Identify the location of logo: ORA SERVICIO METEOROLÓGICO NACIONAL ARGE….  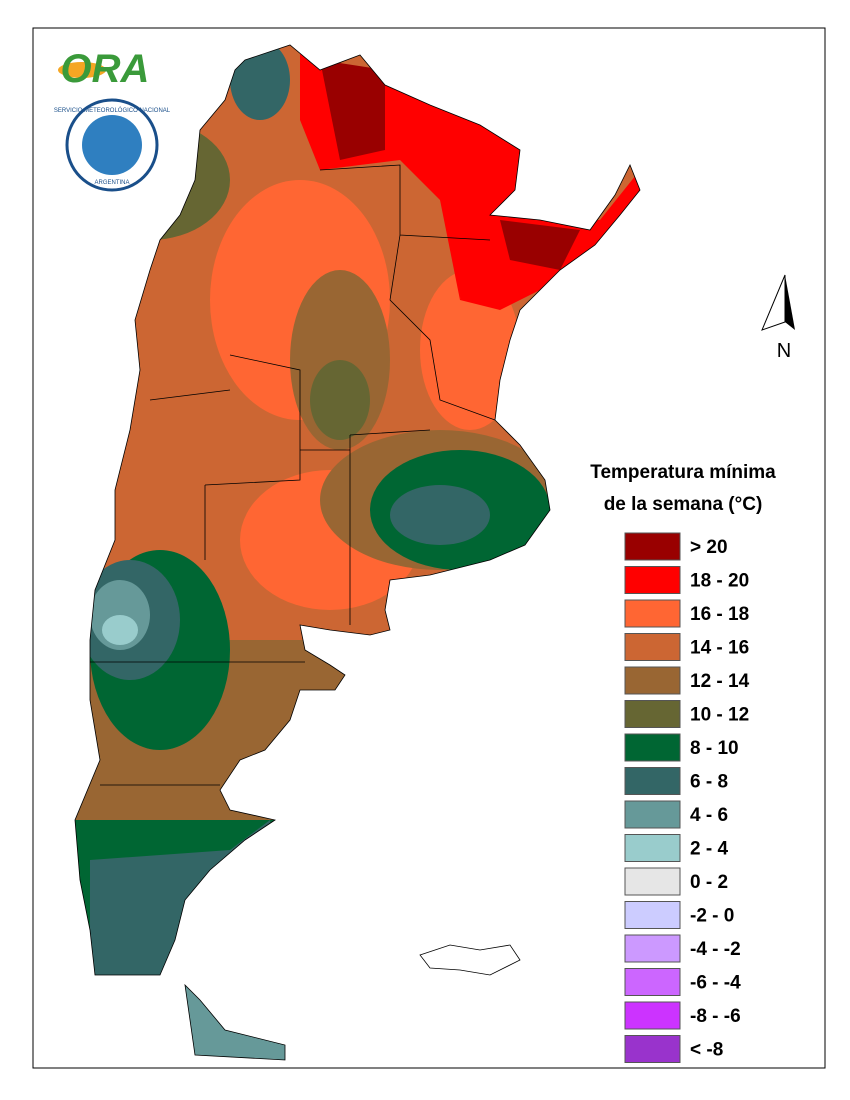
(112, 119).